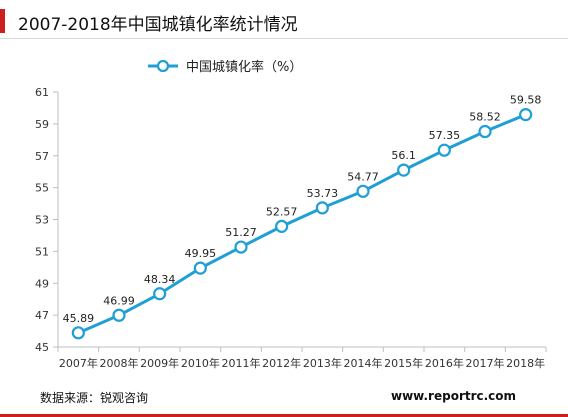 This screenshot has width=568, height=417. What do you see at coordinates (42, 251) in the screenshot?
I see `y-tick-label: 51` at bounding box center [42, 251].